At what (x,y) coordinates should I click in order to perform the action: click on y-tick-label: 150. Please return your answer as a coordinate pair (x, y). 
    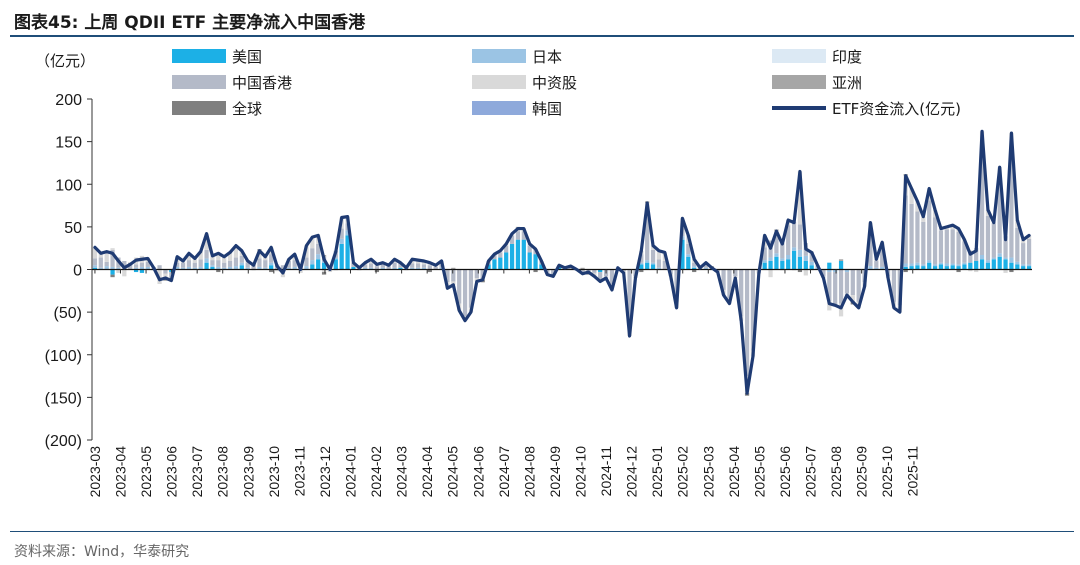
    Looking at the image, I should click on (68, 143).